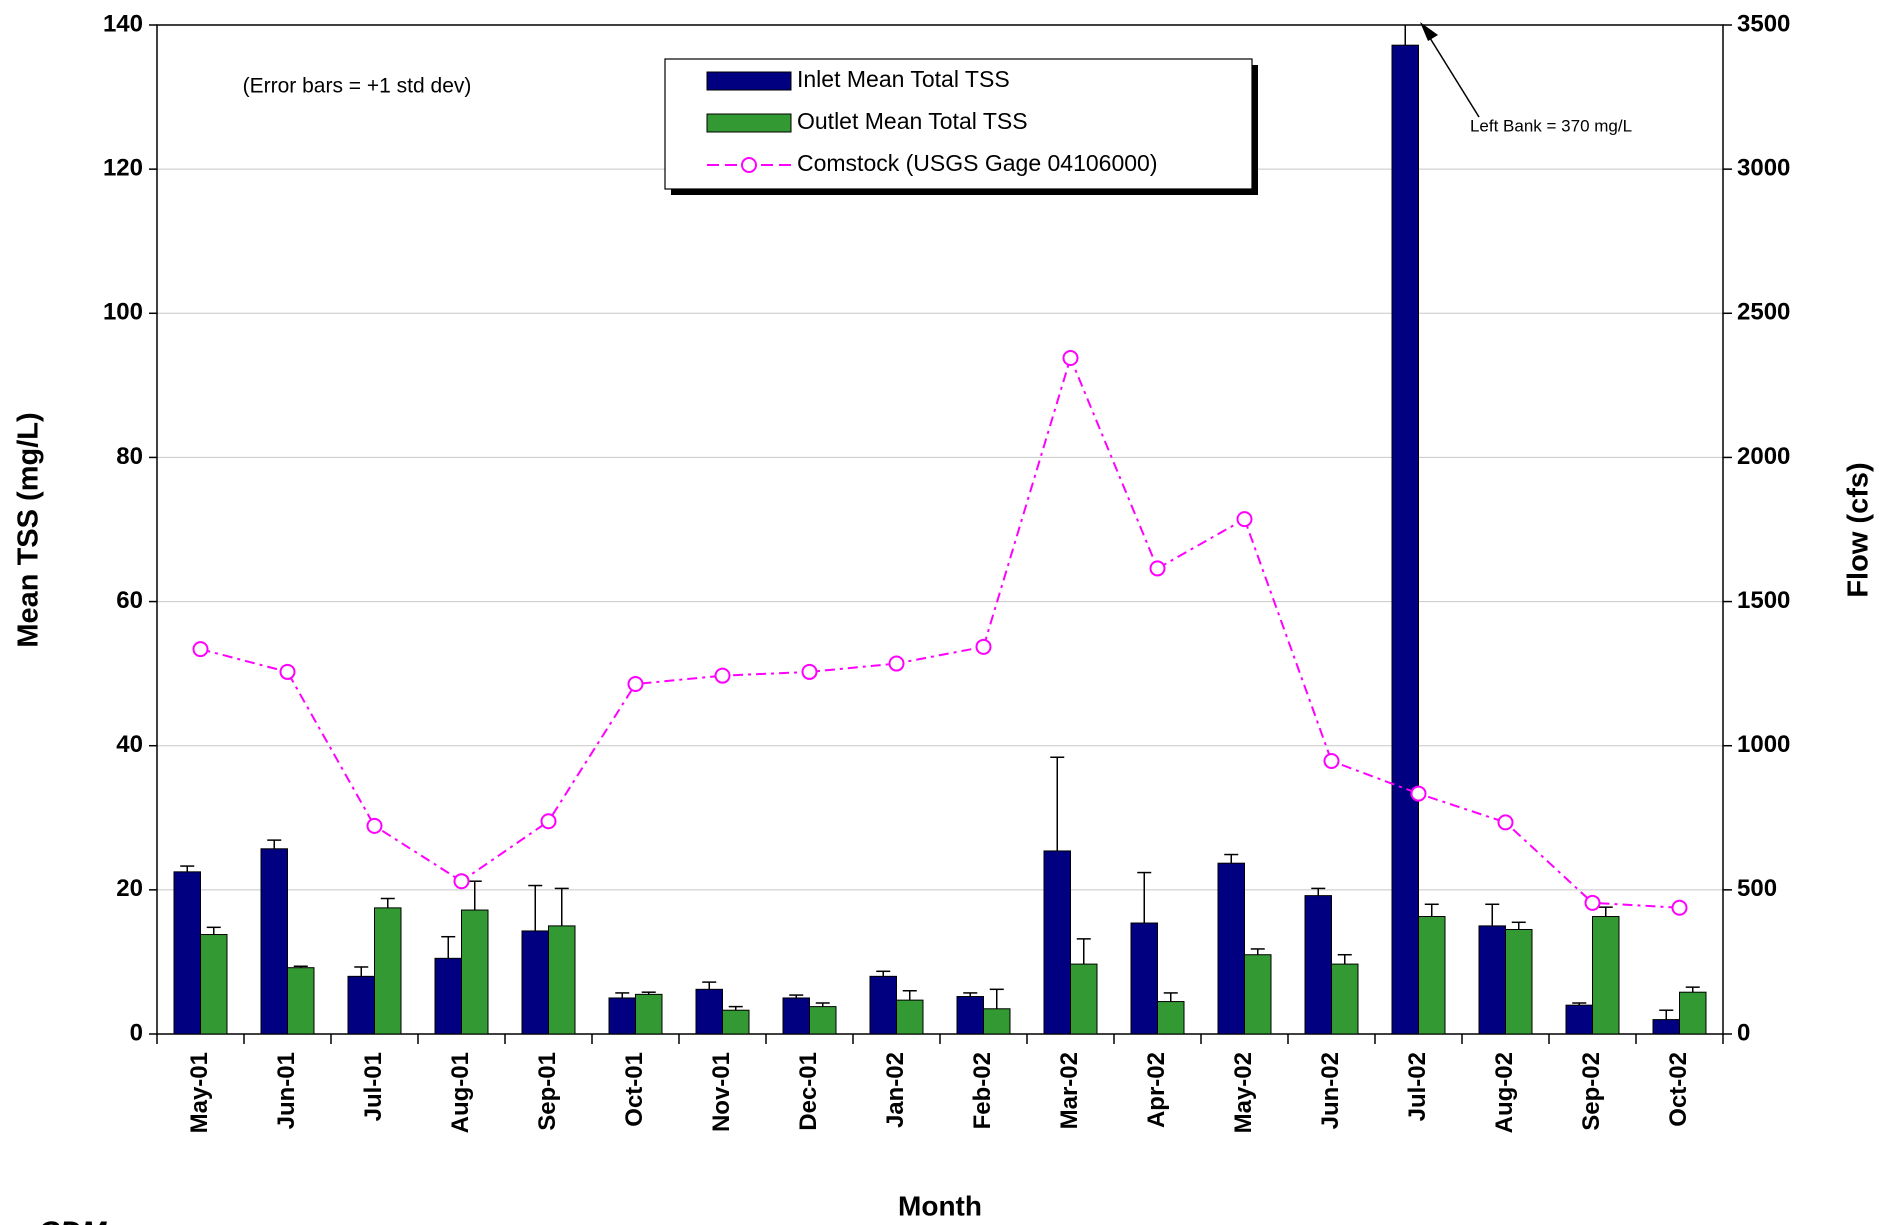 The image size is (1885, 1225). What do you see at coordinates (721, 1092) in the screenshot?
I see `x-tick-label: Nov-01` at bounding box center [721, 1092].